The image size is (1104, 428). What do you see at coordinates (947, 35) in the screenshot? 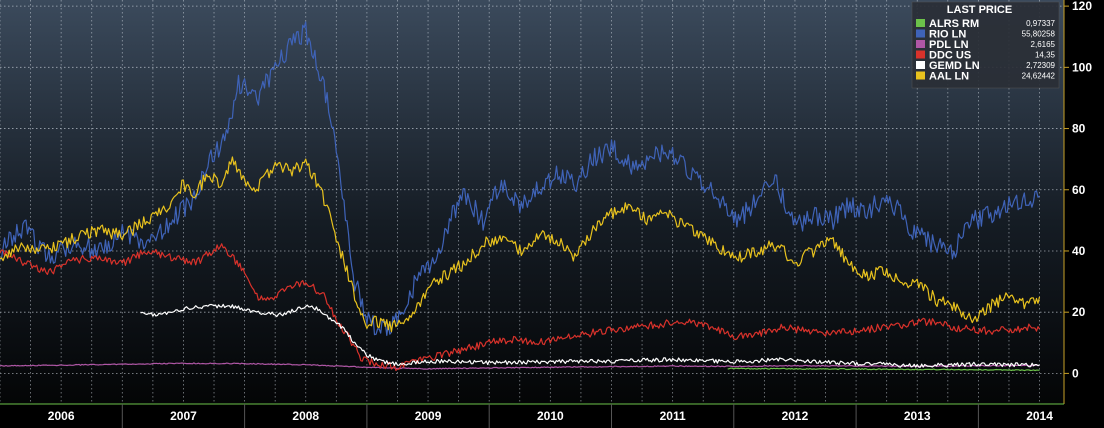
I see `legend-series-name: RIO LN` at bounding box center [947, 35].